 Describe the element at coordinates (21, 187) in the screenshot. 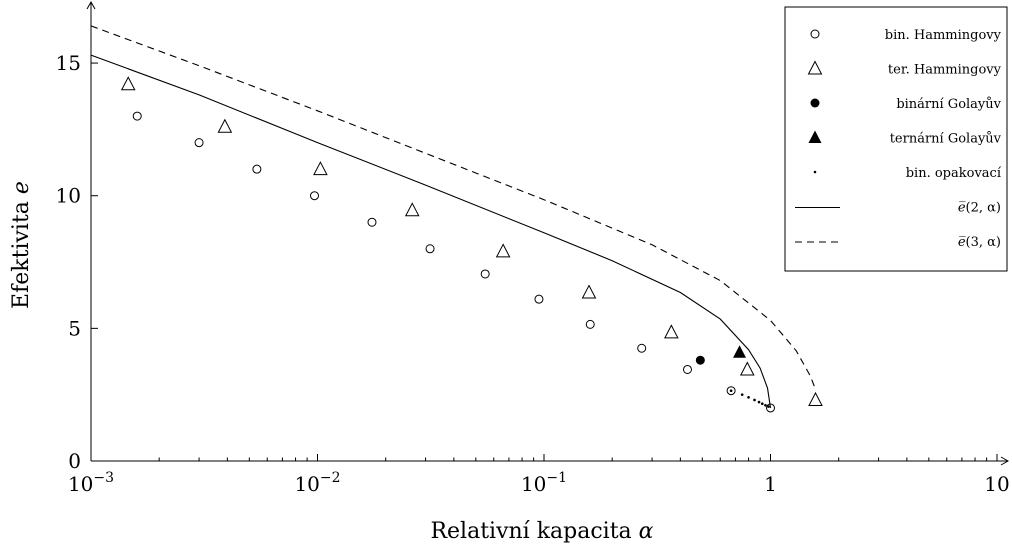

I see `y-axis-title-symbol: e` at that location.